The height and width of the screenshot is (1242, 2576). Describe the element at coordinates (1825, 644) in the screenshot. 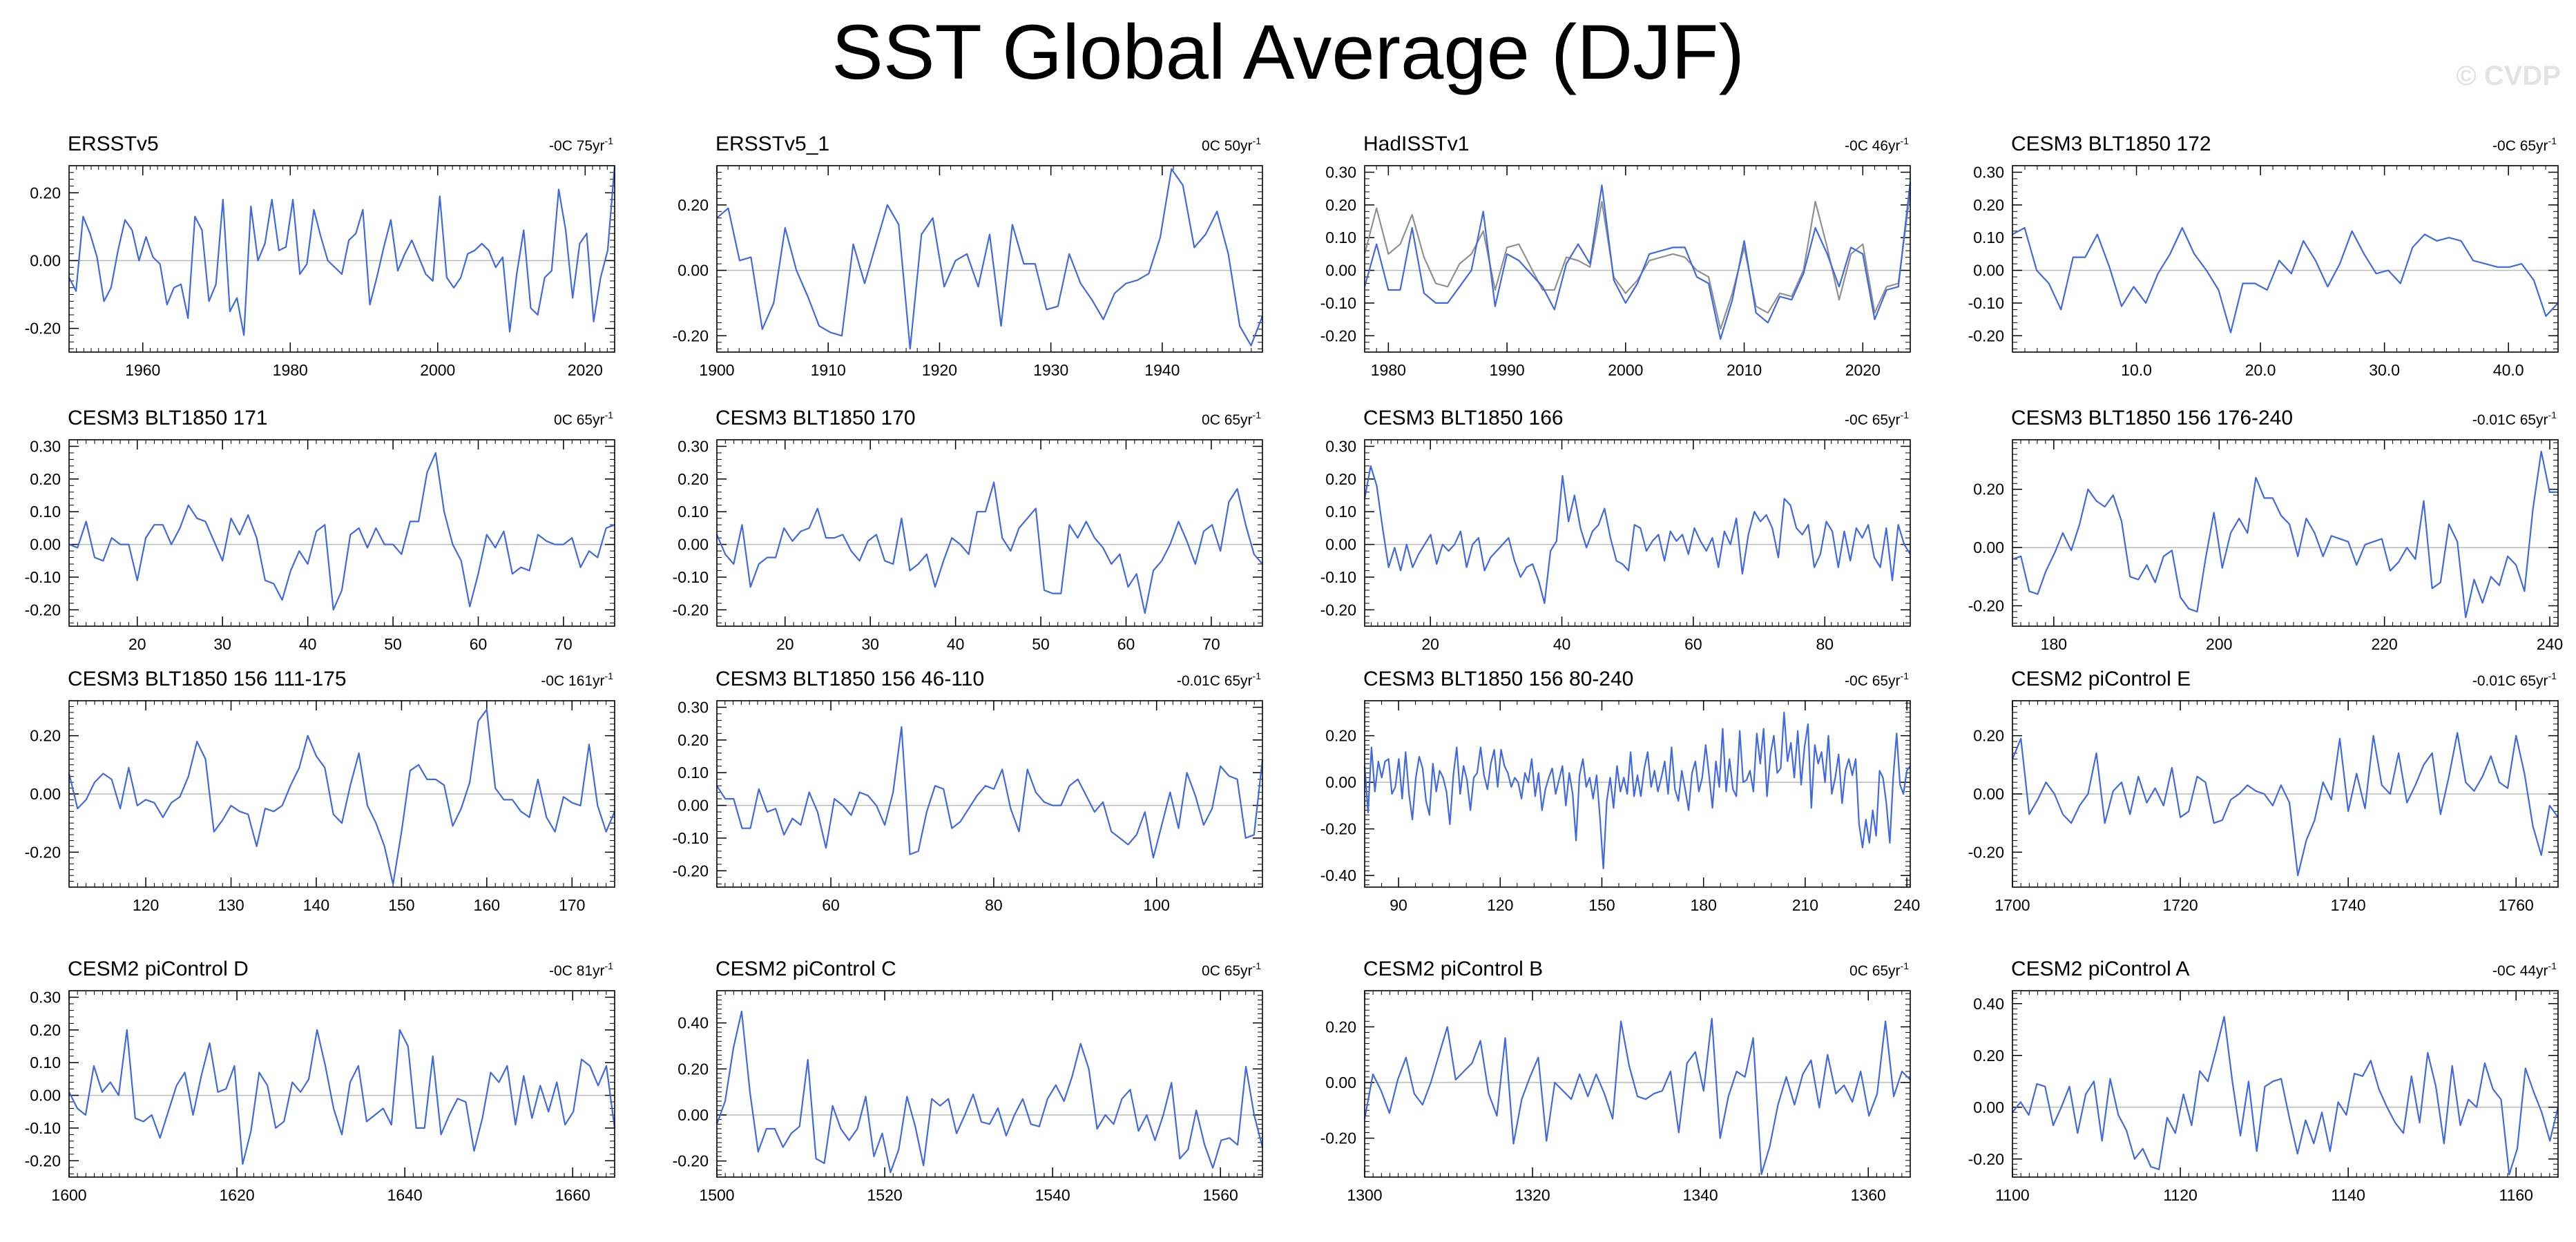

I see `x-tick-label: 80` at that location.